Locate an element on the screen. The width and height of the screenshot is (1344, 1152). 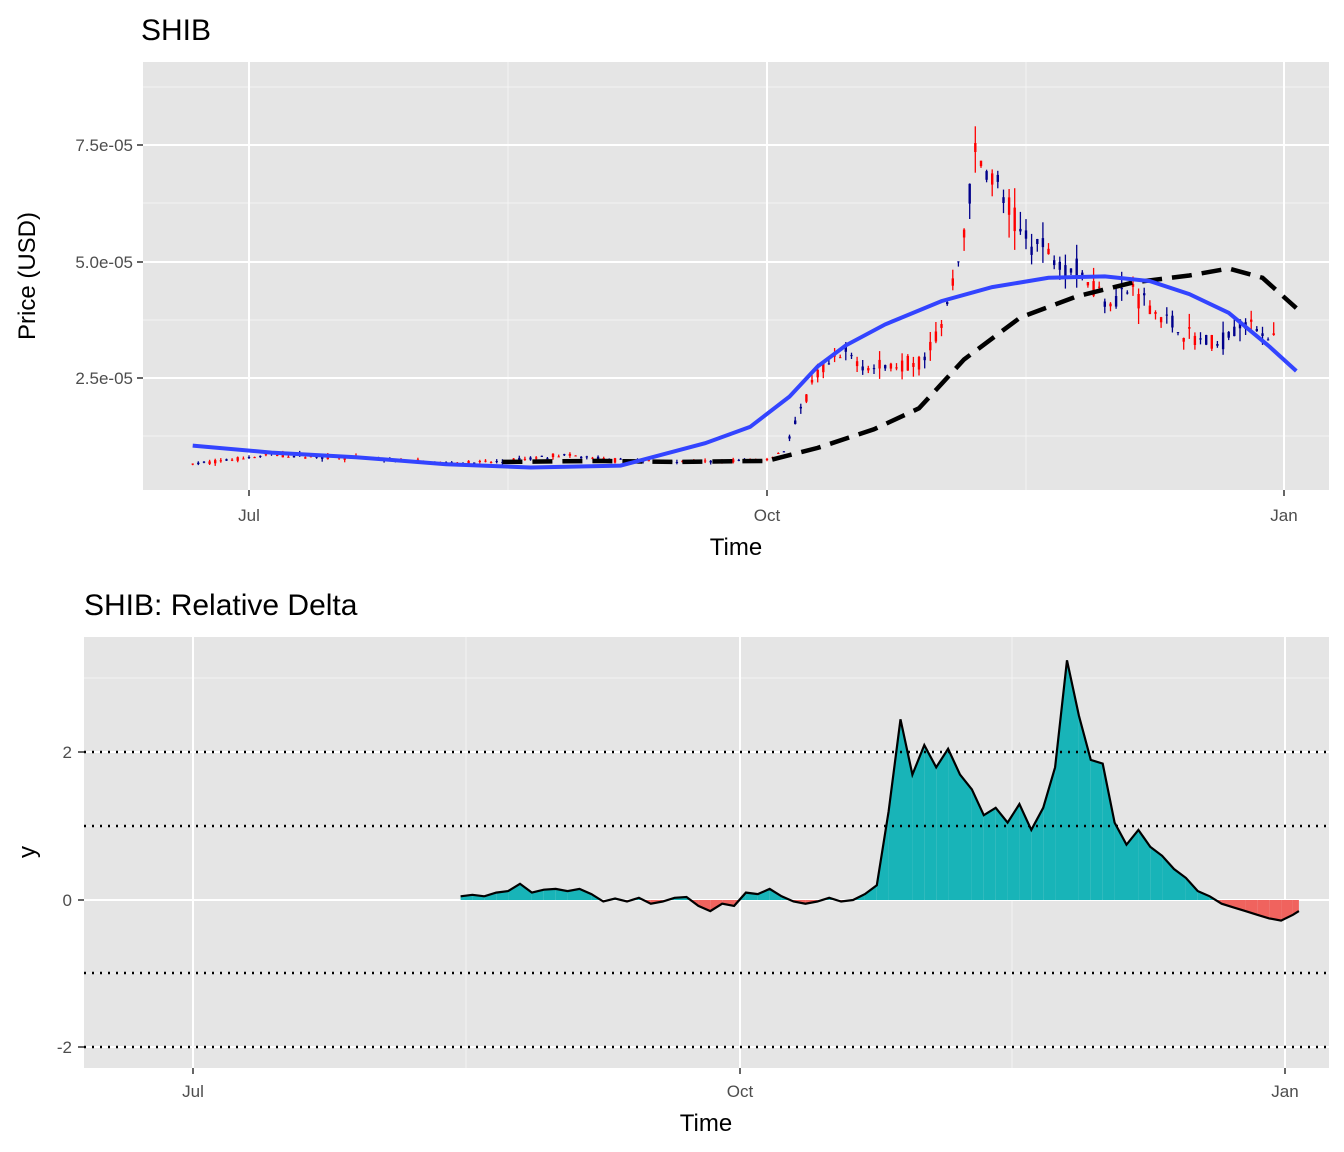
chart2-y-axis-title: y is located at coordinates (27, 852).